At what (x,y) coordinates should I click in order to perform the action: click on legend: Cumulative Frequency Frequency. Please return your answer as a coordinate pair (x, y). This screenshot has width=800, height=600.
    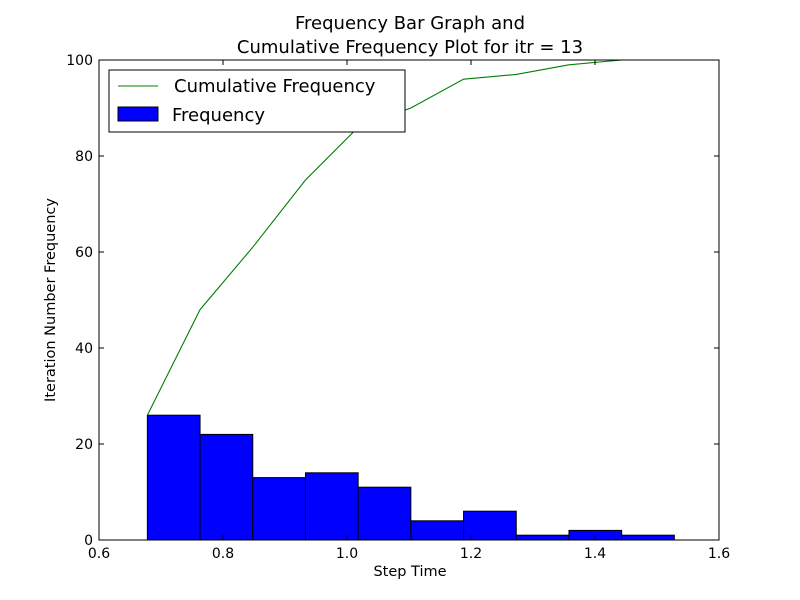
    Looking at the image, I should click on (257, 101).